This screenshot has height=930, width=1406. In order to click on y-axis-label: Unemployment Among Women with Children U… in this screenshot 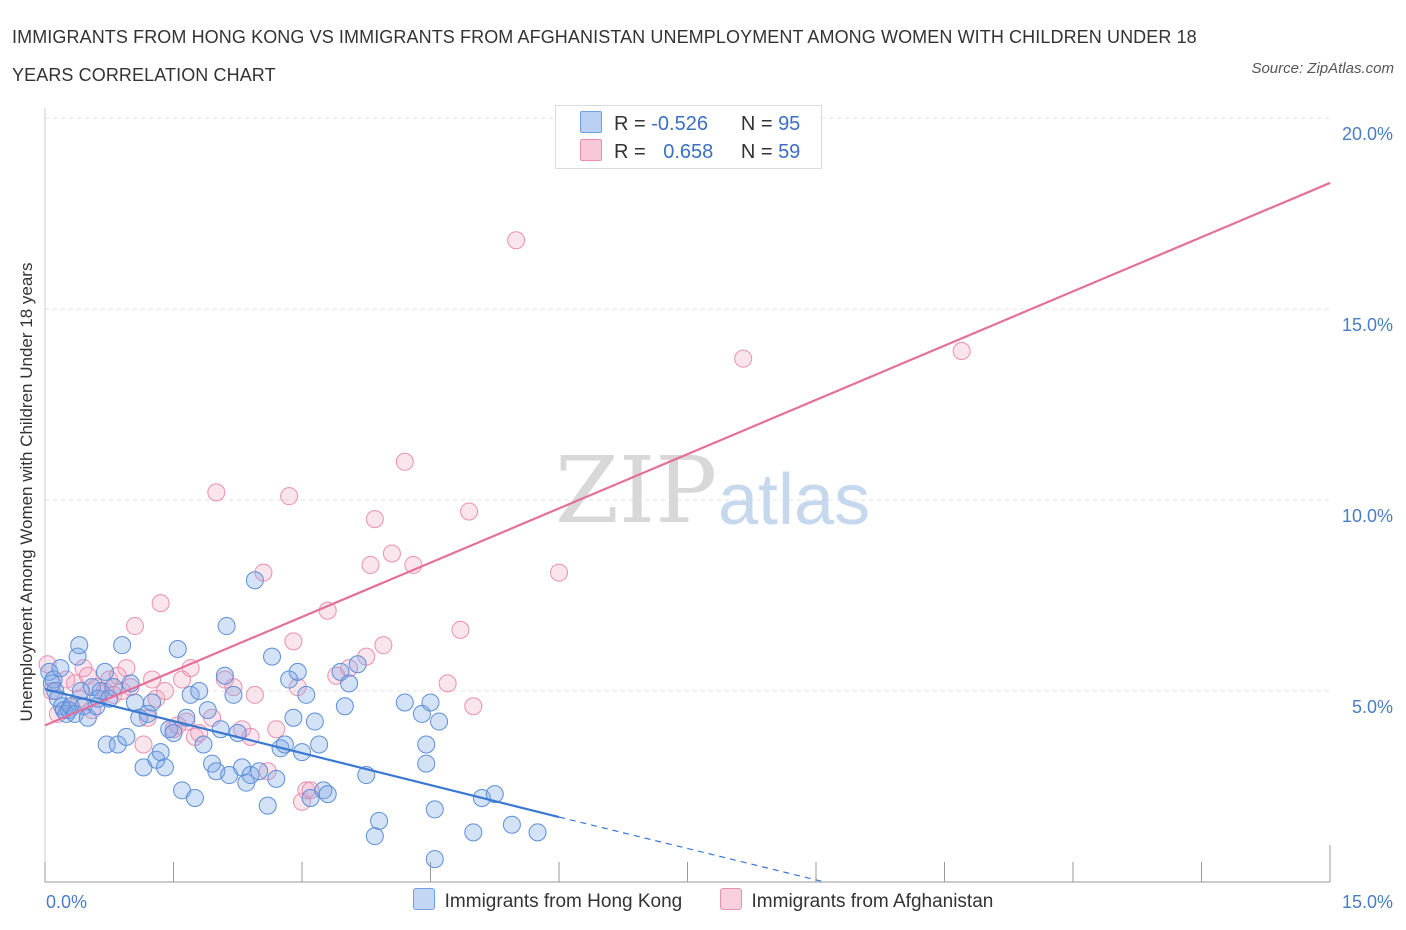, I will do `click(26, 492)`.